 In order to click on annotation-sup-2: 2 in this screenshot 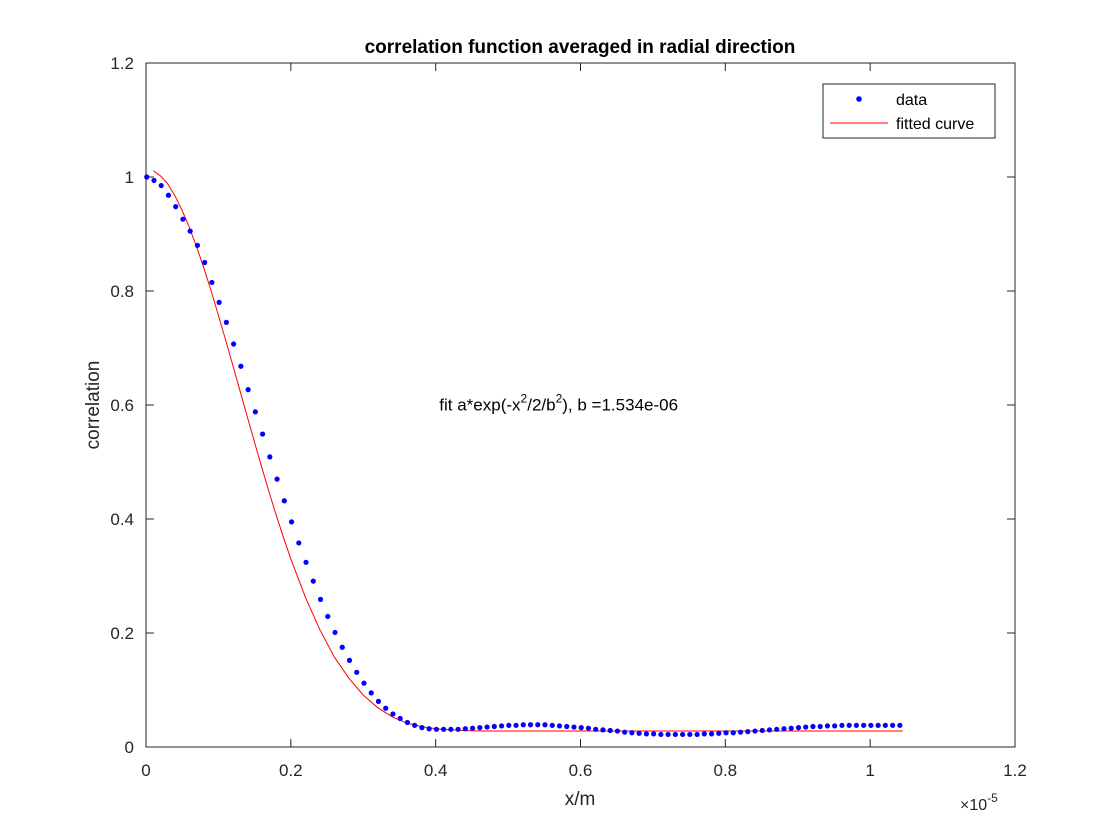, I will do `click(559, 399)`.